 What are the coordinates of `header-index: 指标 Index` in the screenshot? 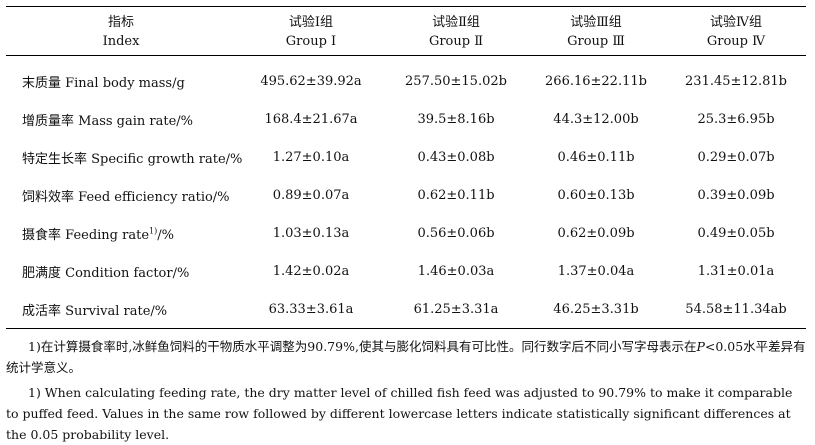 It's located at (121, 32).